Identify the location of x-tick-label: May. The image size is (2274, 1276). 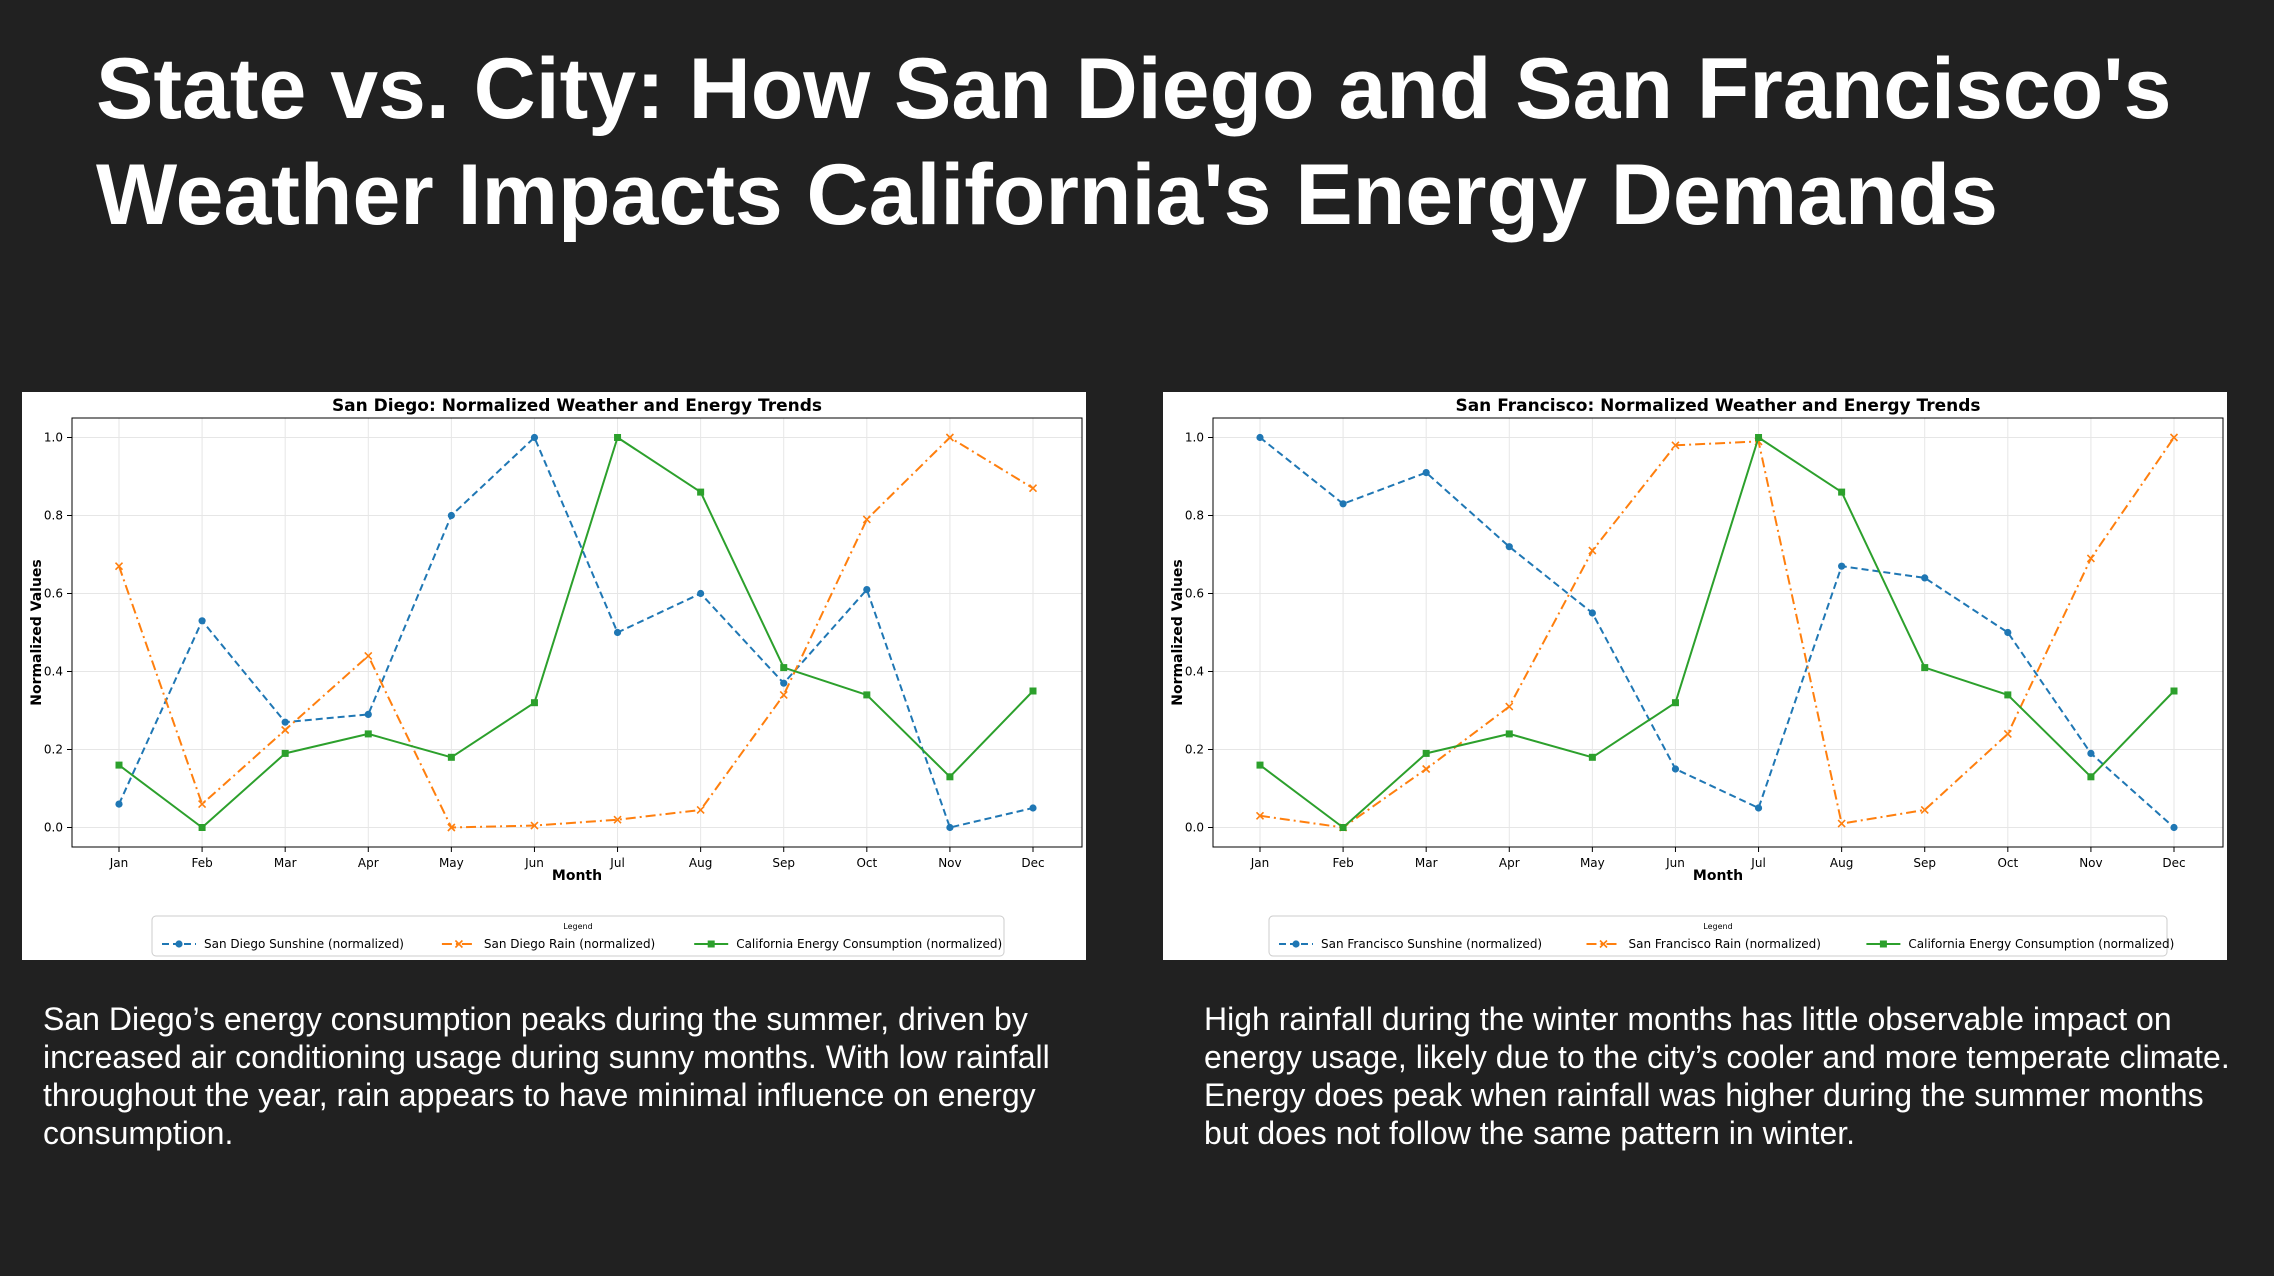
(1592, 863).